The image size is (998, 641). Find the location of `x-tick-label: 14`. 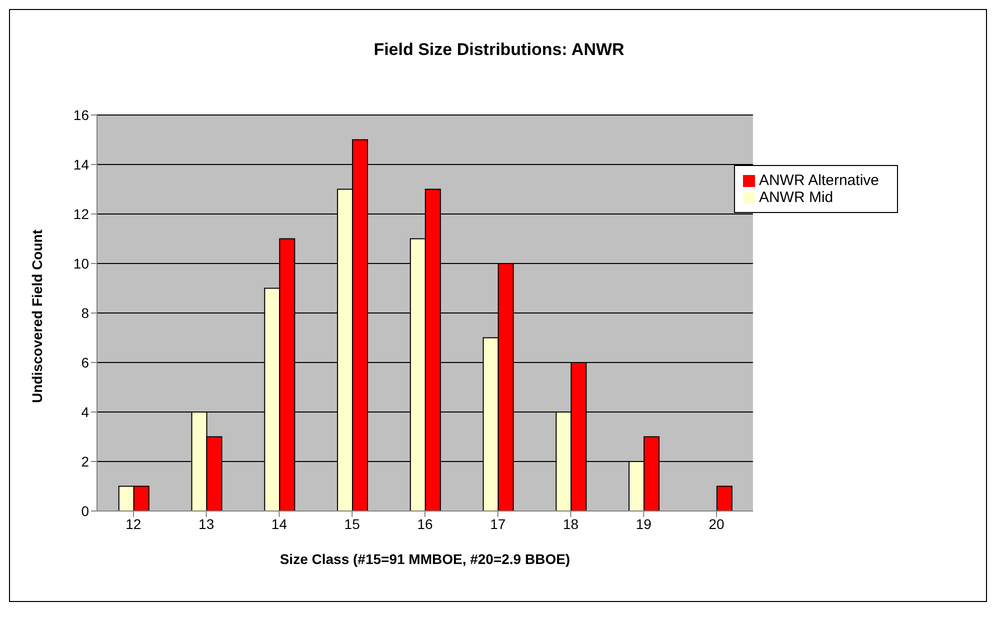

x-tick-label: 14 is located at coordinates (279, 524).